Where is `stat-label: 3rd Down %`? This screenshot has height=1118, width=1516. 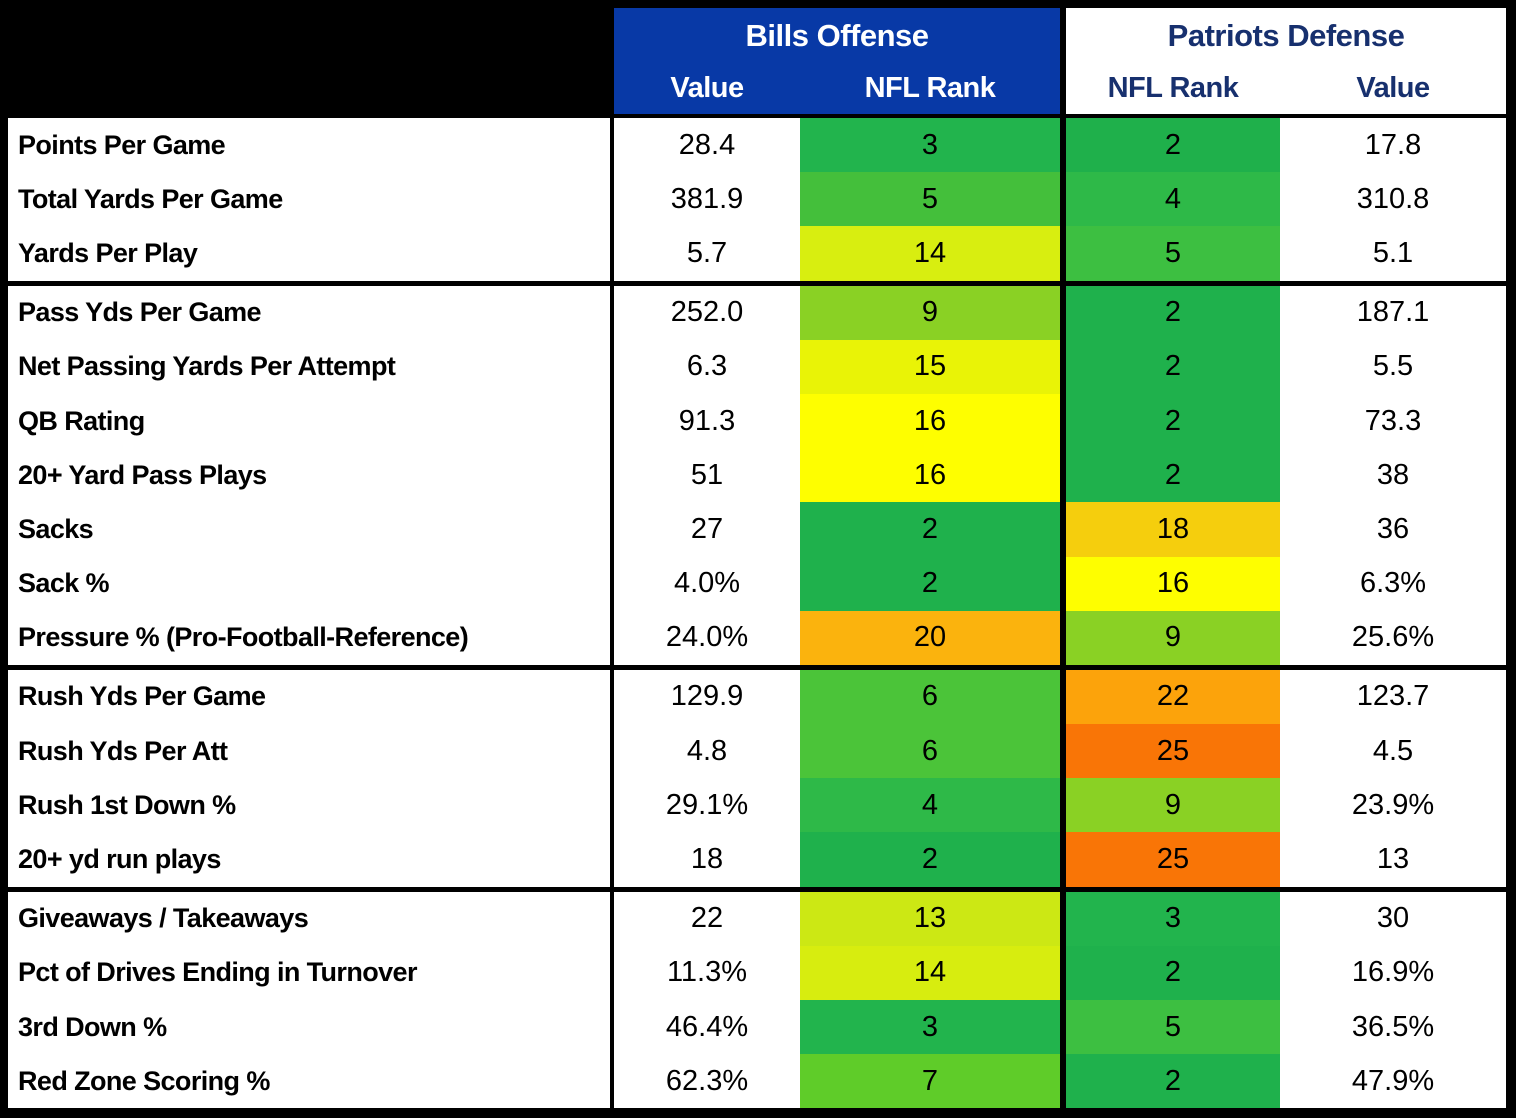
stat-label: 3rd Down % is located at coordinates (92, 1026).